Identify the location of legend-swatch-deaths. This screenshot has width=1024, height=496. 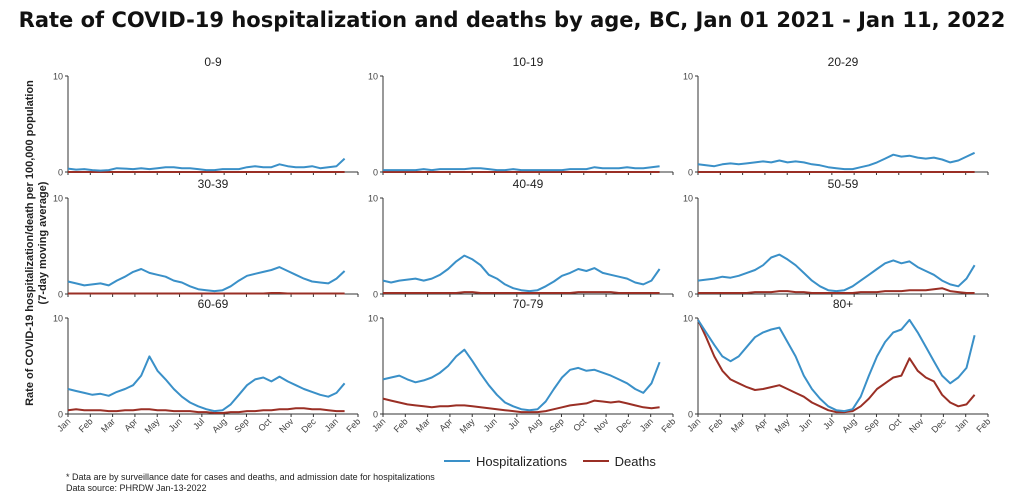
(595, 461).